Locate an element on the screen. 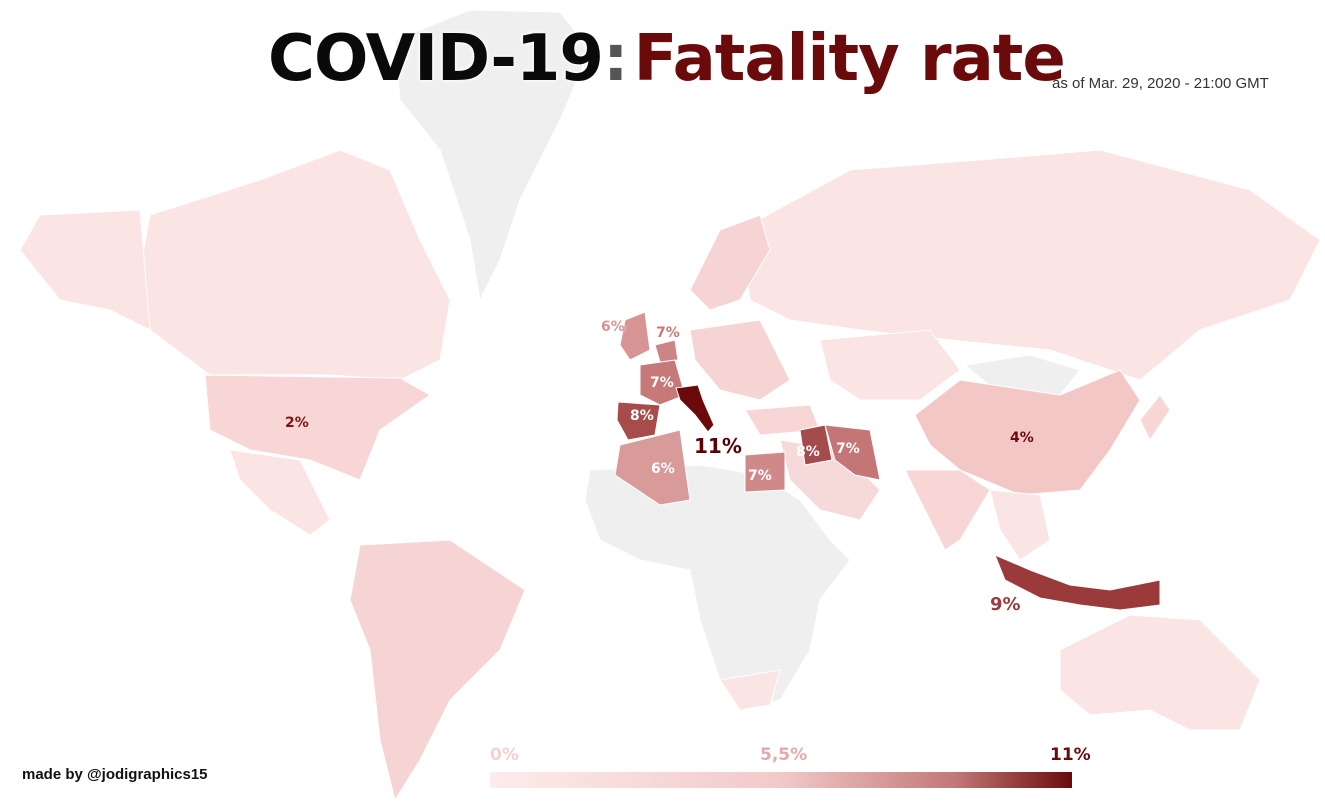  greenland-shape is located at coordinates (492, 155).